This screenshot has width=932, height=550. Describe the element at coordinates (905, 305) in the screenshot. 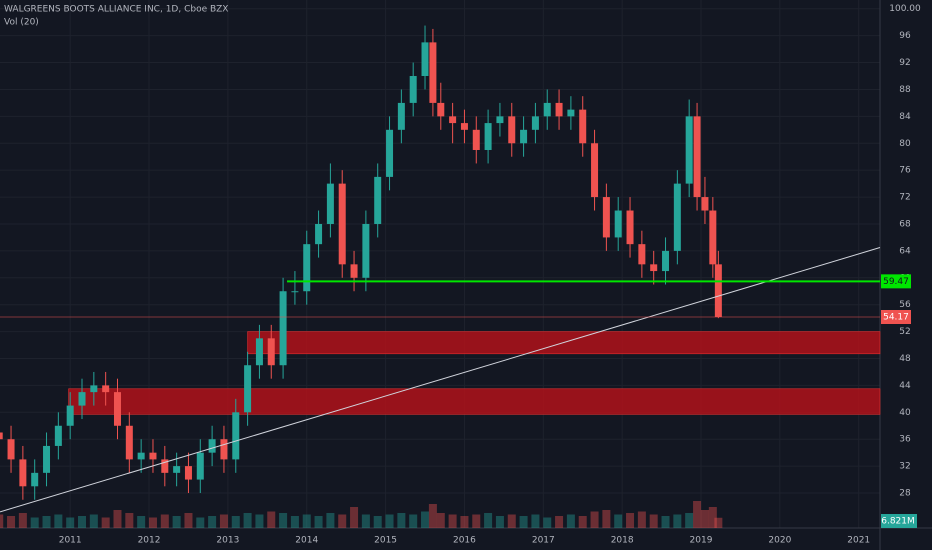

I see `y-tick-label: 56` at that location.